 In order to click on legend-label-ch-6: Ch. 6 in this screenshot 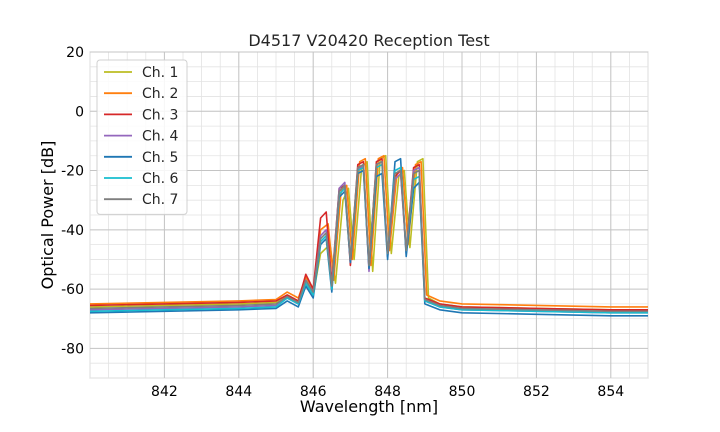, I will do `click(160, 179)`.